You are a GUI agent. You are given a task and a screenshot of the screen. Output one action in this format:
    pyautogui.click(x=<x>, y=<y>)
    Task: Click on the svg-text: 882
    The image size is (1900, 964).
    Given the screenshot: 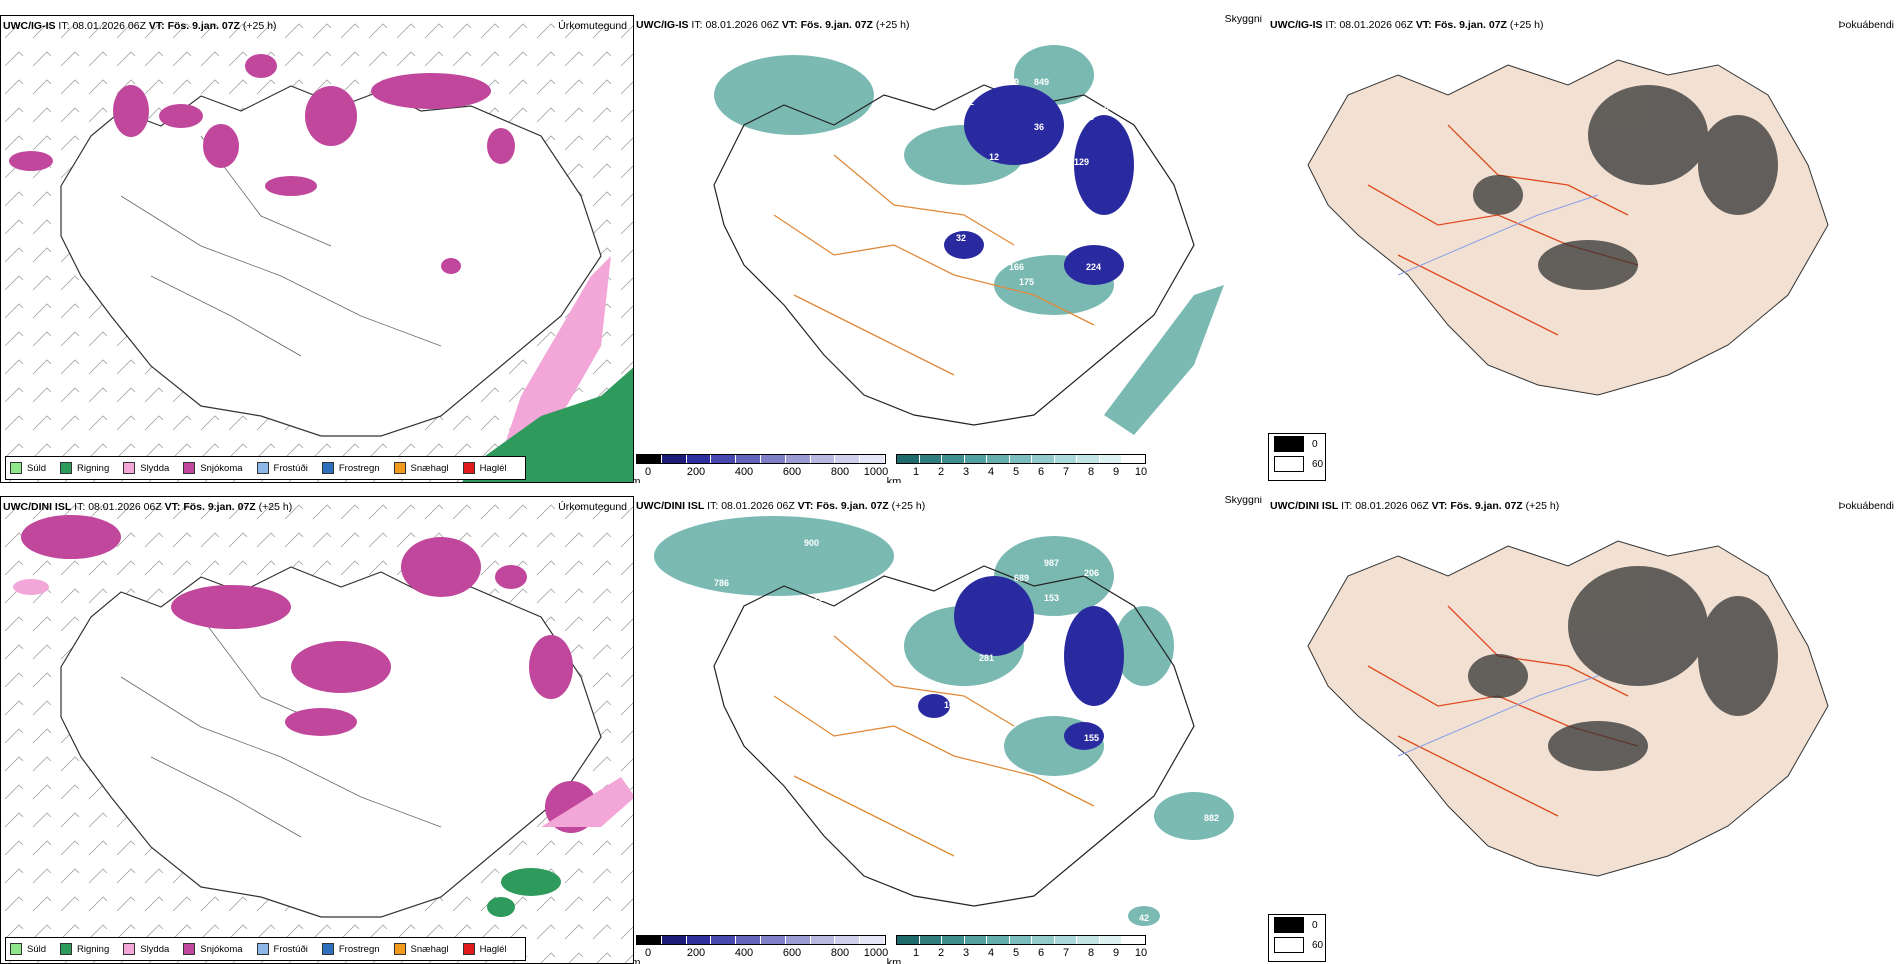 What is the action you would take?
    pyautogui.click(x=1211, y=818)
    